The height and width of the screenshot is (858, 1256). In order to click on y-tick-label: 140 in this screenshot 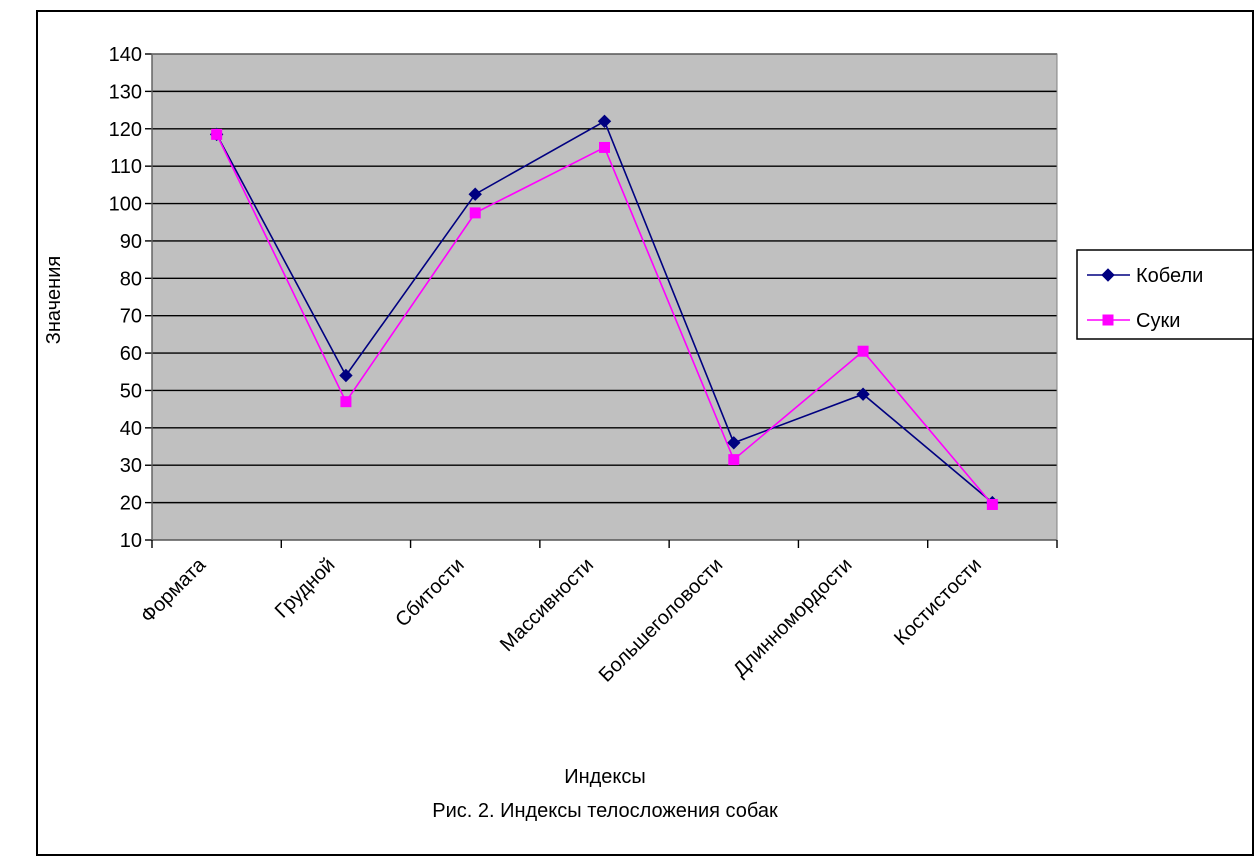, I will do `click(125, 55)`.